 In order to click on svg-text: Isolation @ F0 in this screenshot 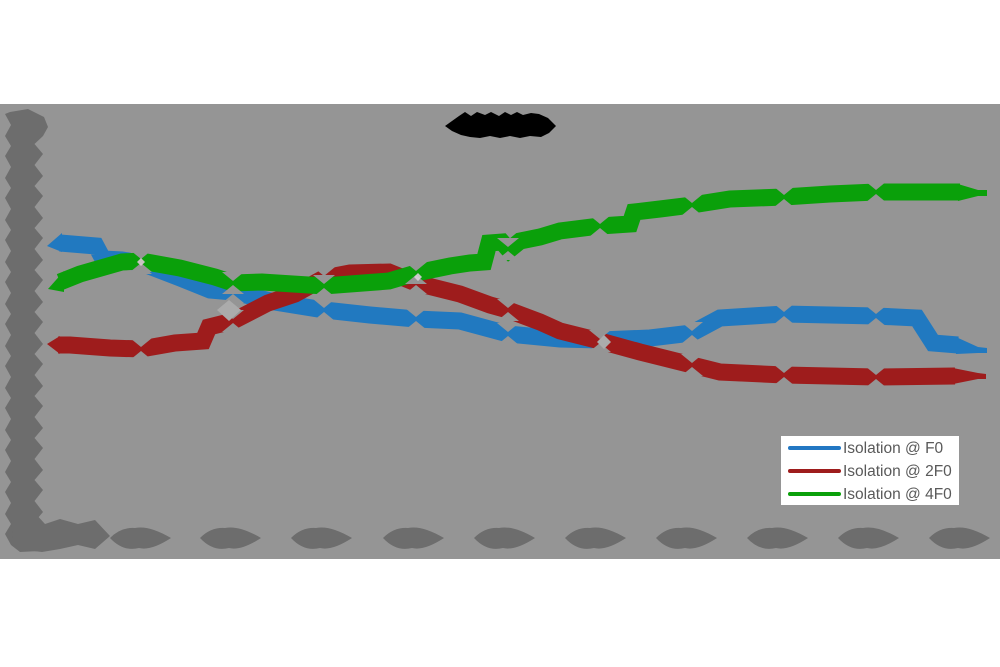, I will do `click(893, 448)`.